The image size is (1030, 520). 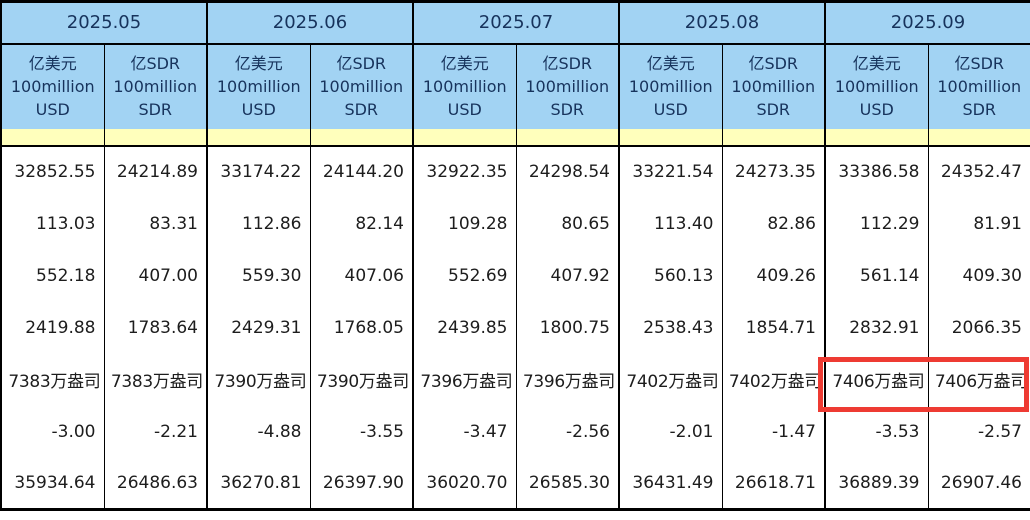 I want to click on data-cell: 552.18, so click(x=52, y=275).